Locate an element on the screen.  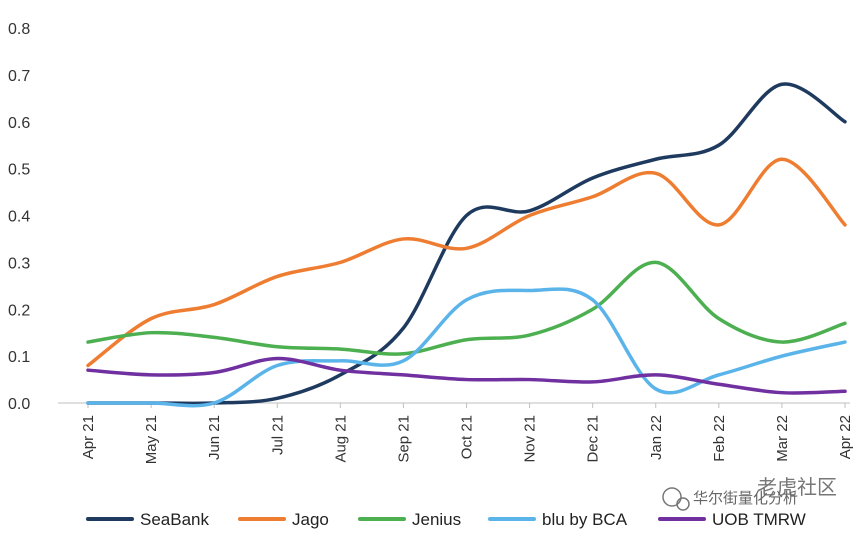
x-tick-label: Jun 21 is located at coordinates (214, 437).